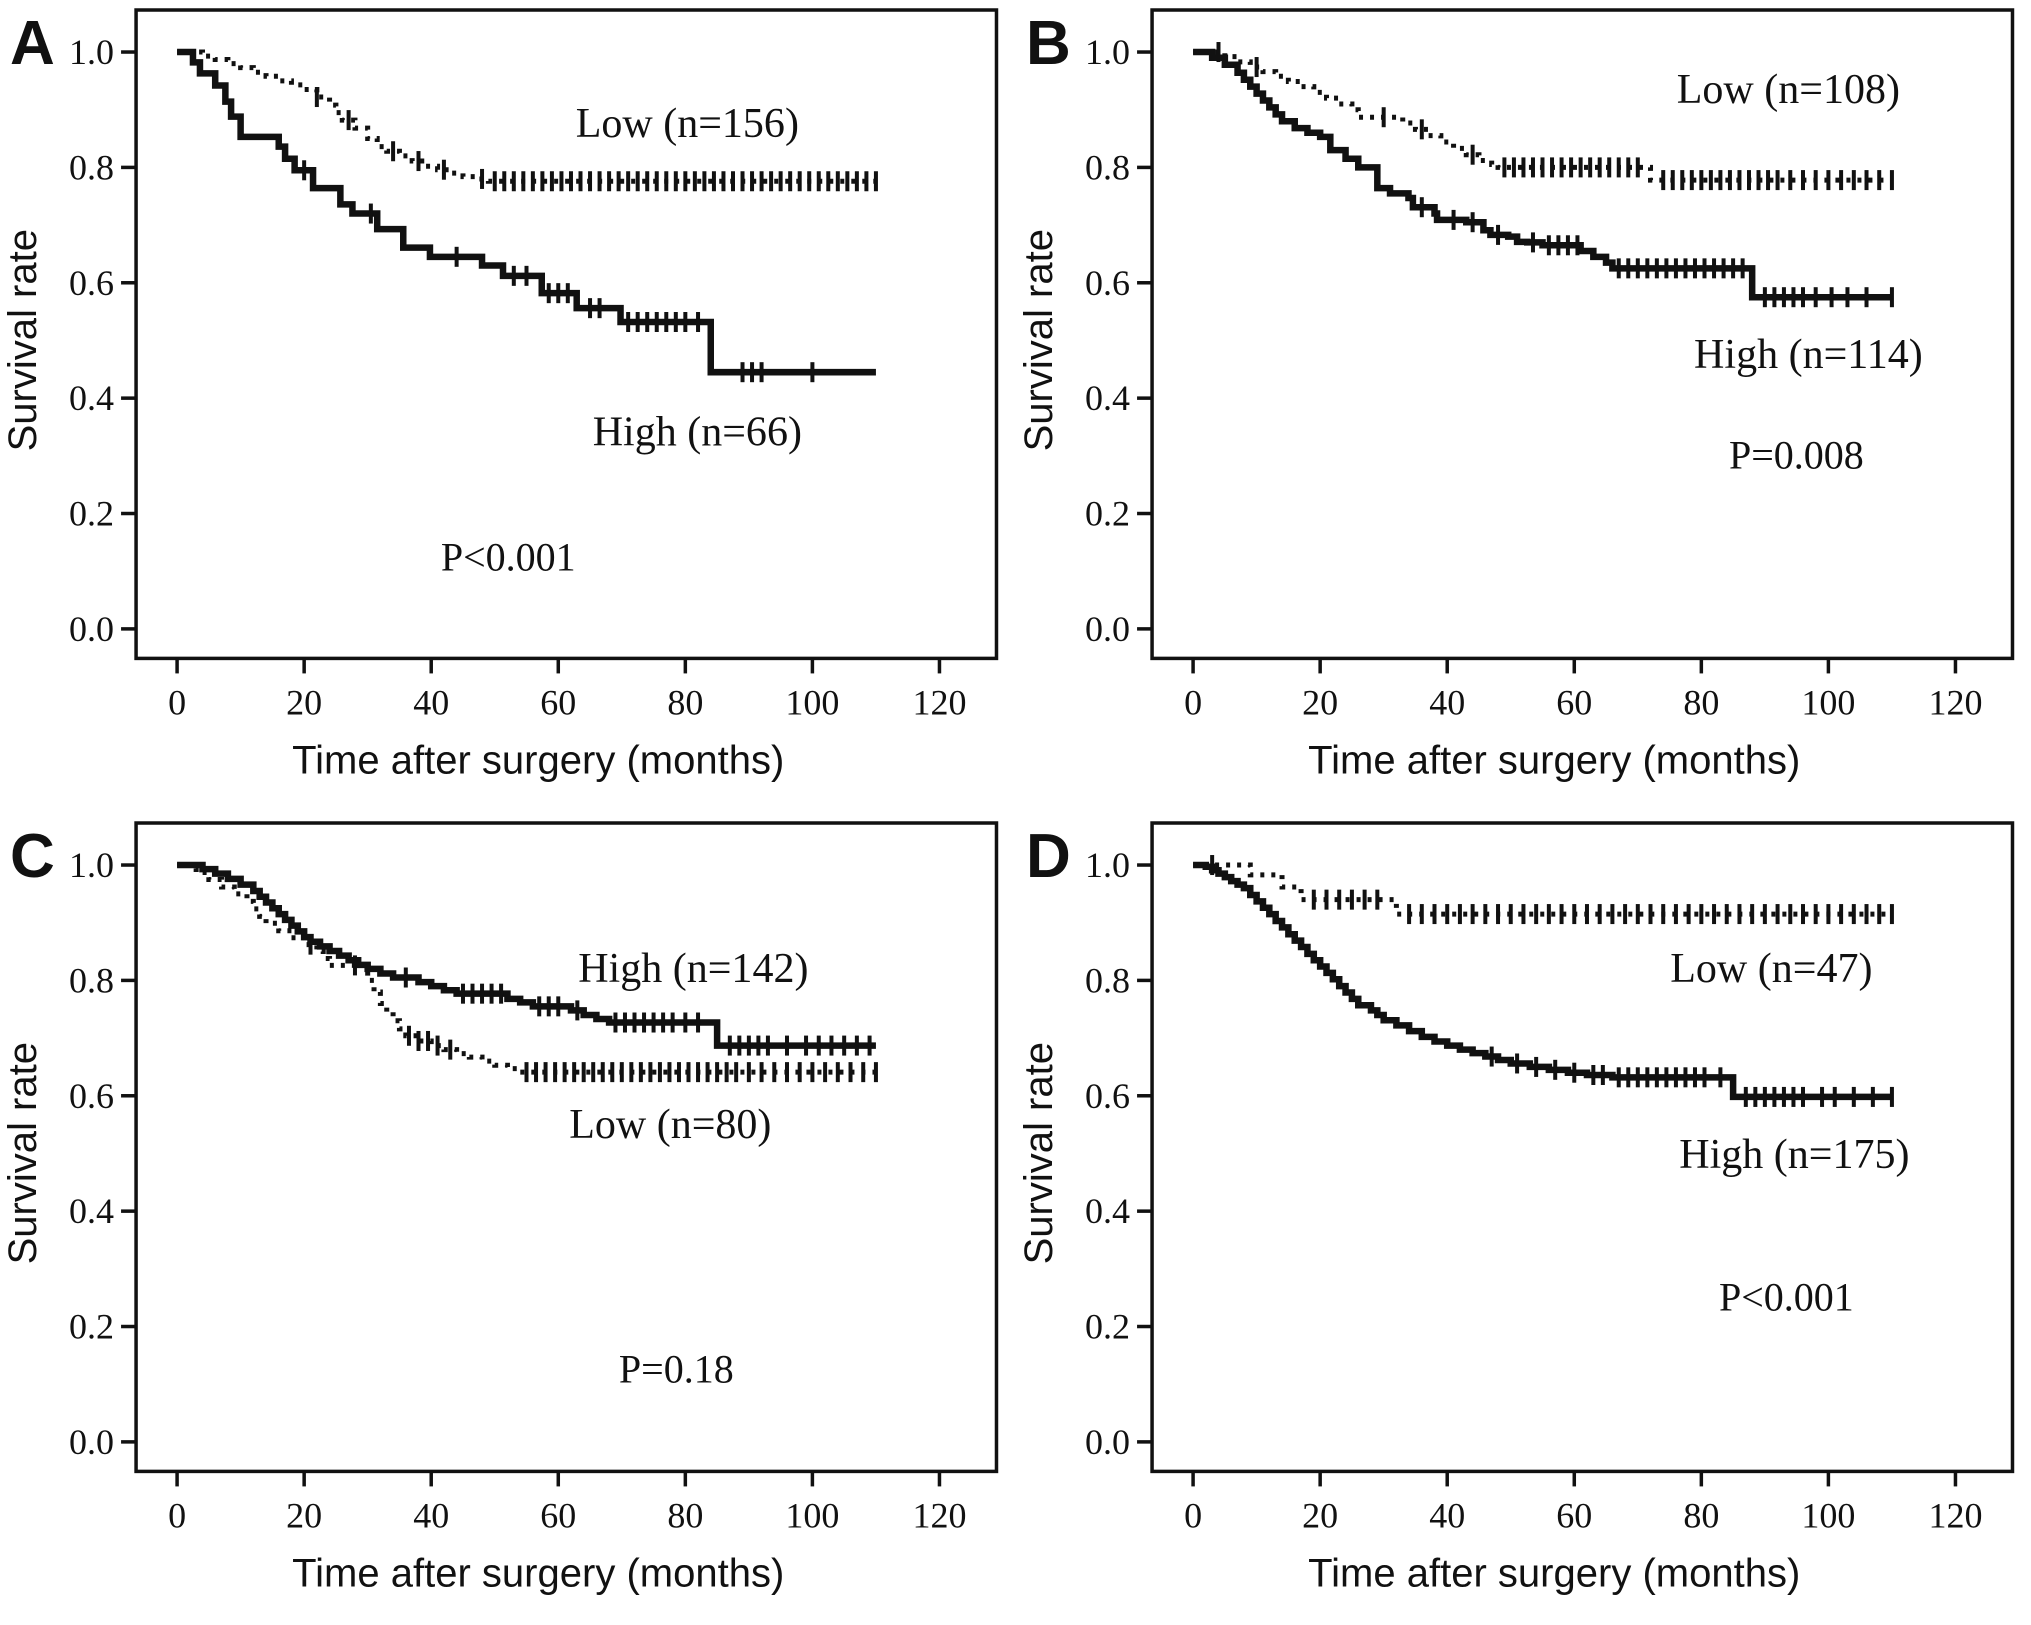 The height and width of the screenshot is (1625, 2031). I want to click on curve-label-high: High (n=142), so click(693, 969).